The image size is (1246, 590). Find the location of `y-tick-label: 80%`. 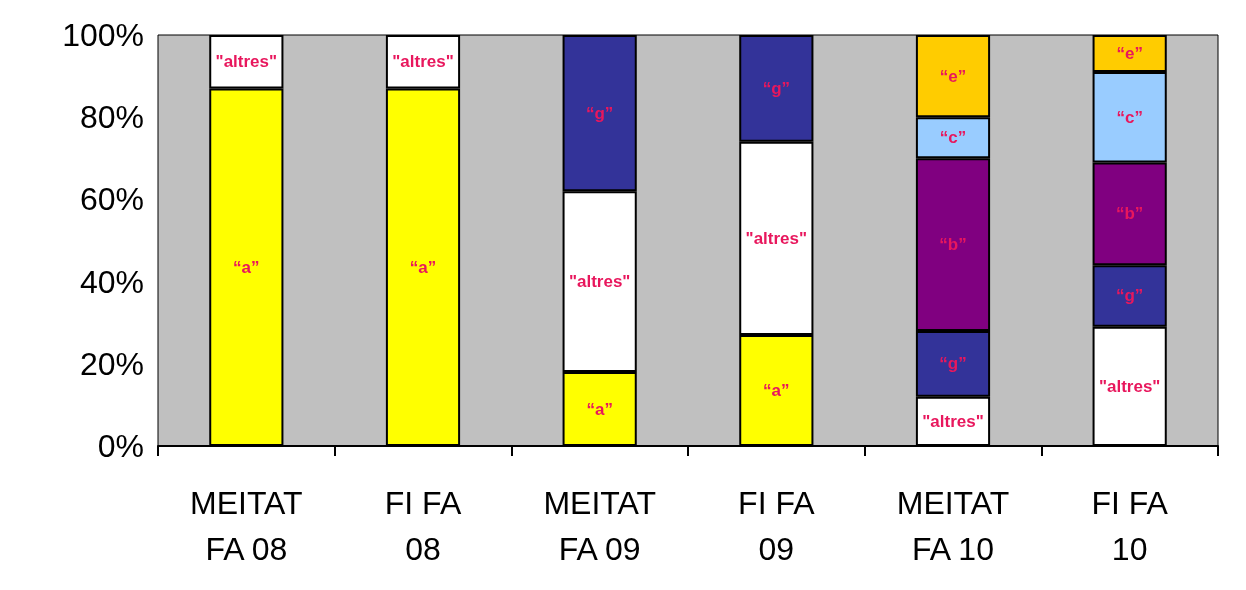

y-tick-label: 80% is located at coordinates (111, 117).